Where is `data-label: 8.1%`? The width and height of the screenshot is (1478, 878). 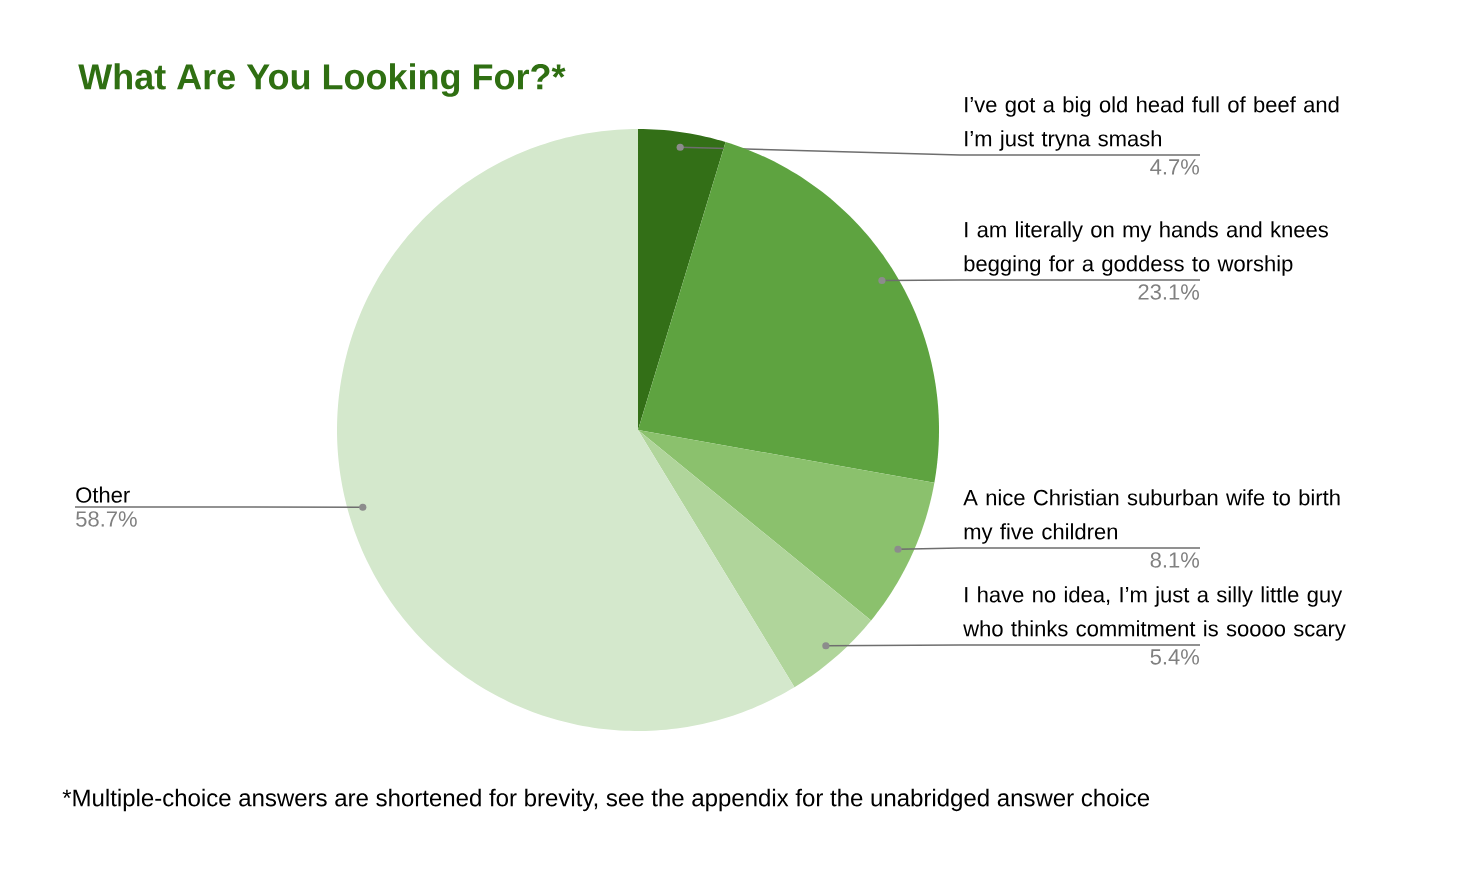
data-label: 8.1% is located at coordinates (1175, 560).